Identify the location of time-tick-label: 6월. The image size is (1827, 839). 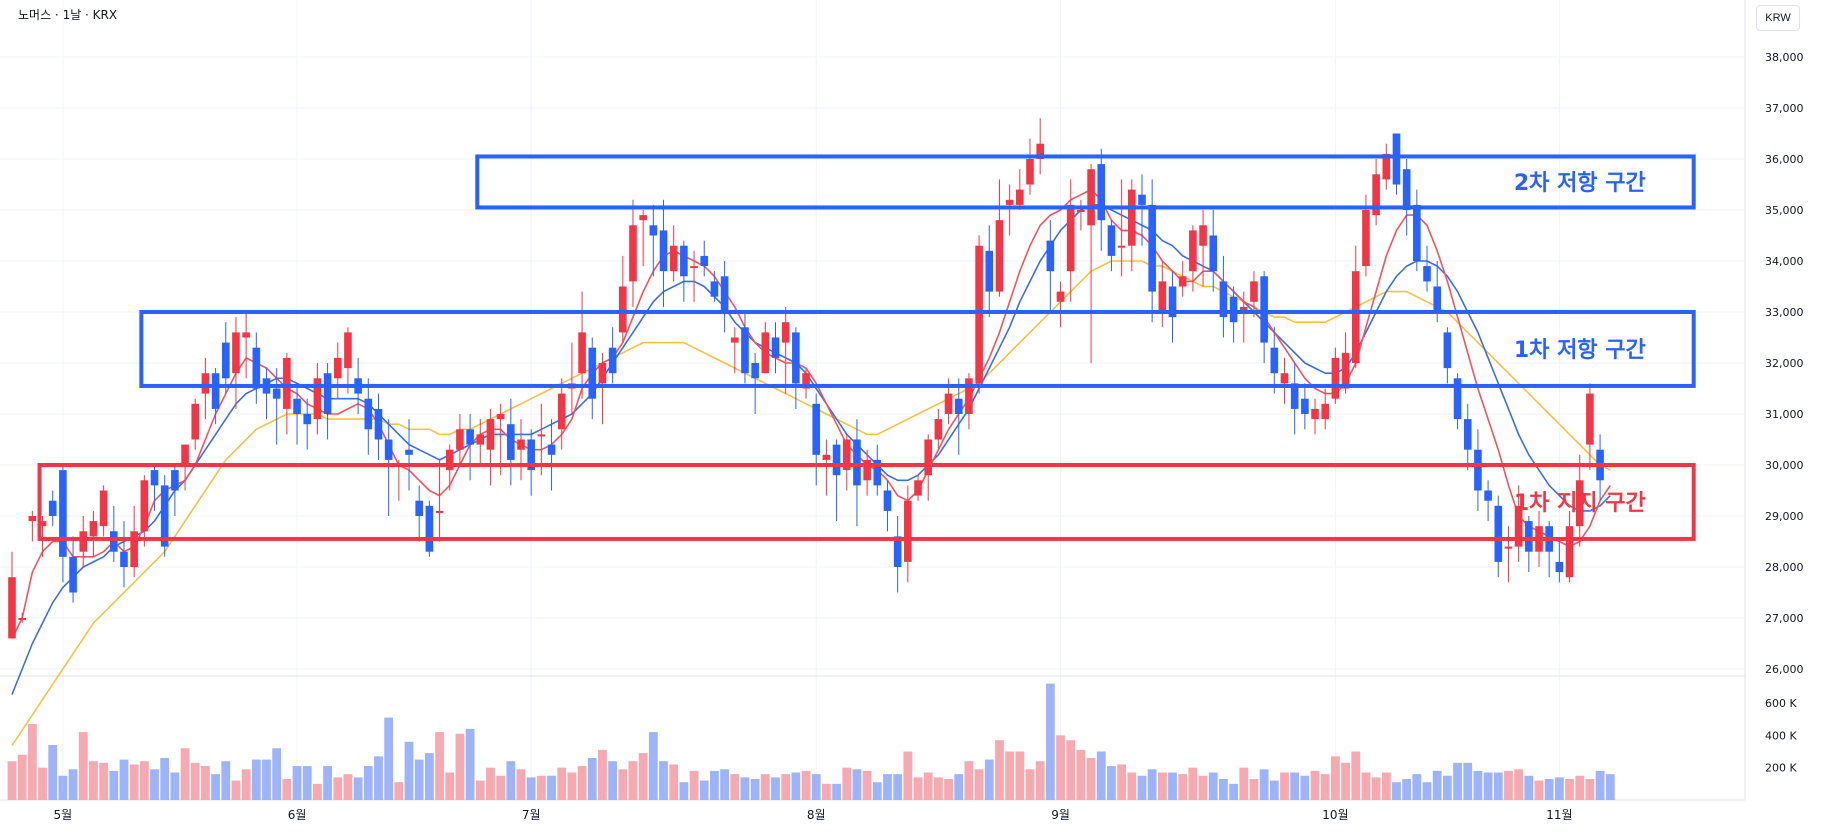
(297, 815).